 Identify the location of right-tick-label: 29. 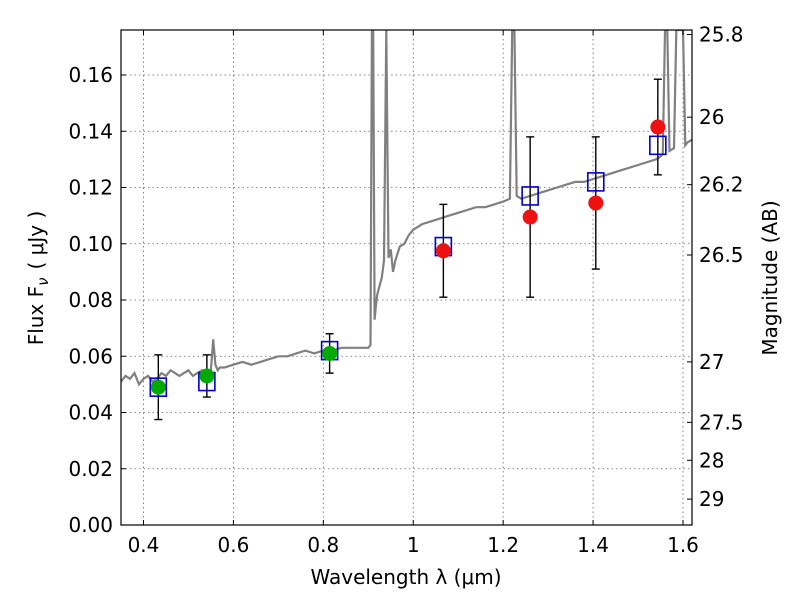
(711, 499).